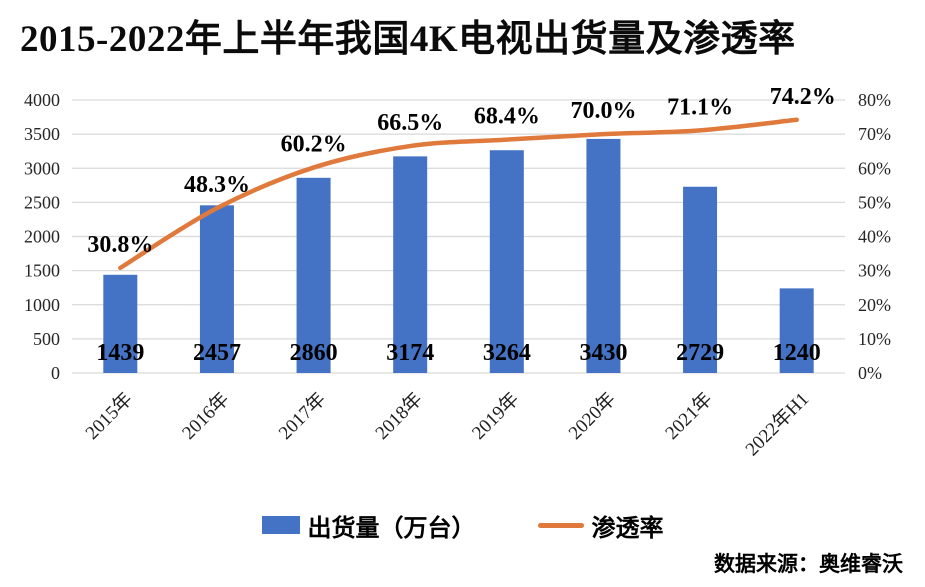 Image resolution: width=925 pixels, height=587 pixels. I want to click on right-axis-tick: 70%, so click(874, 134).